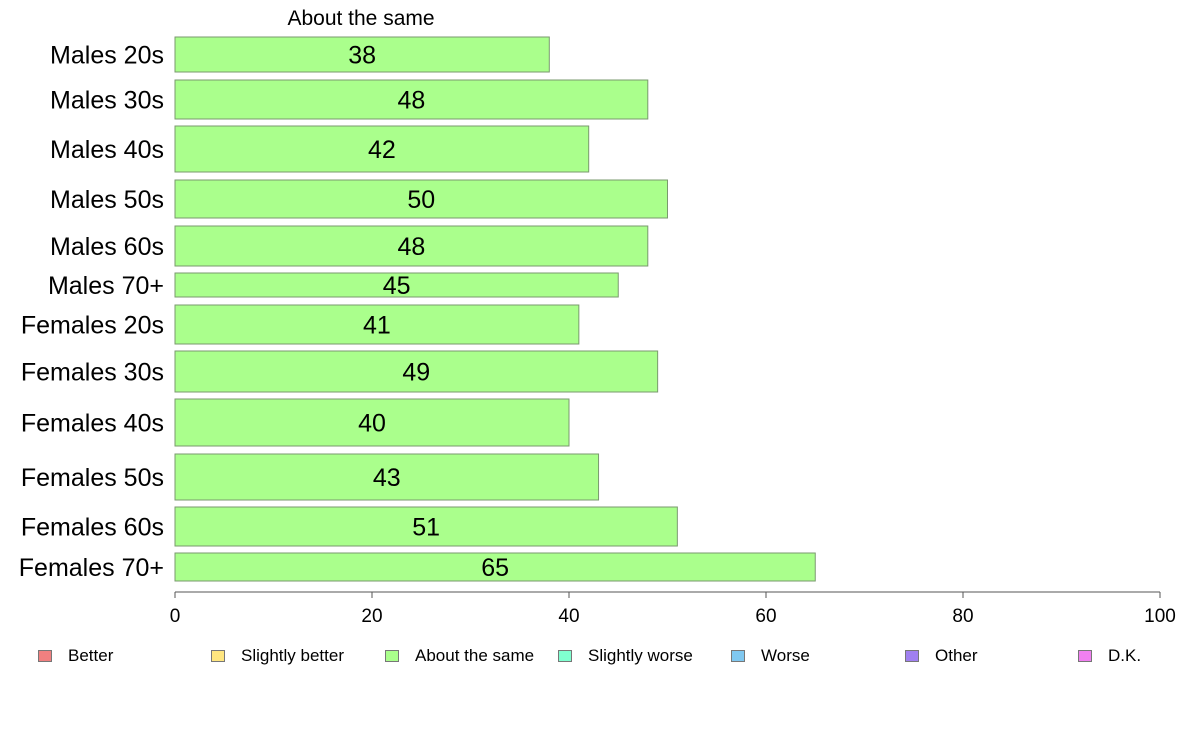 Image resolution: width=1188 pixels, height=736 pixels. What do you see at coordinates (175, 616) in the screenshot?
I see `x-tick-label: 0` at bounding box center [175, 616].